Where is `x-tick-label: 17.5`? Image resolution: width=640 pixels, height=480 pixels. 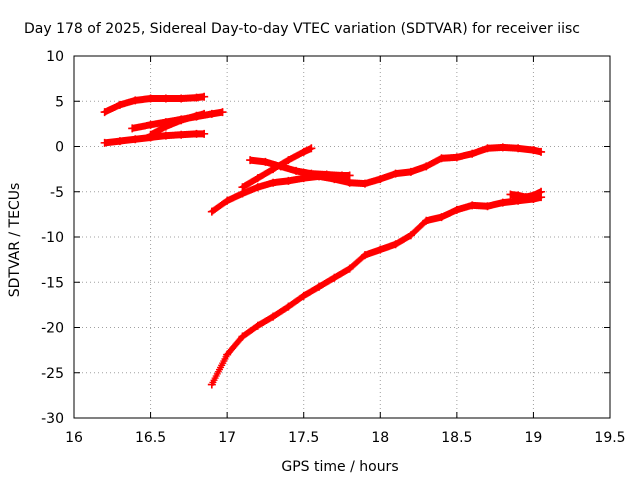 x-tick-label: 17.5 is located at coordinates (303, 438).